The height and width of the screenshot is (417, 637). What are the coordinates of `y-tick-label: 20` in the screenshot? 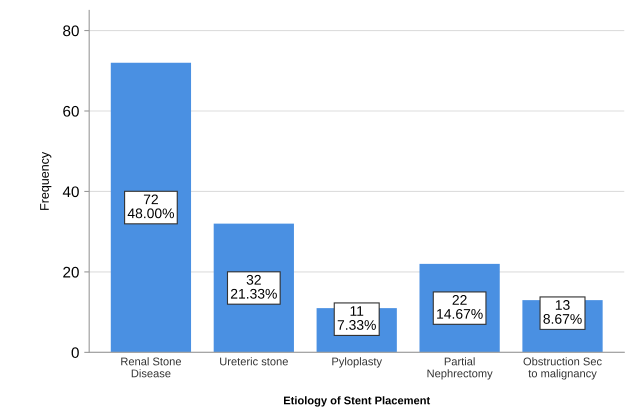 It's located at (71, 272).